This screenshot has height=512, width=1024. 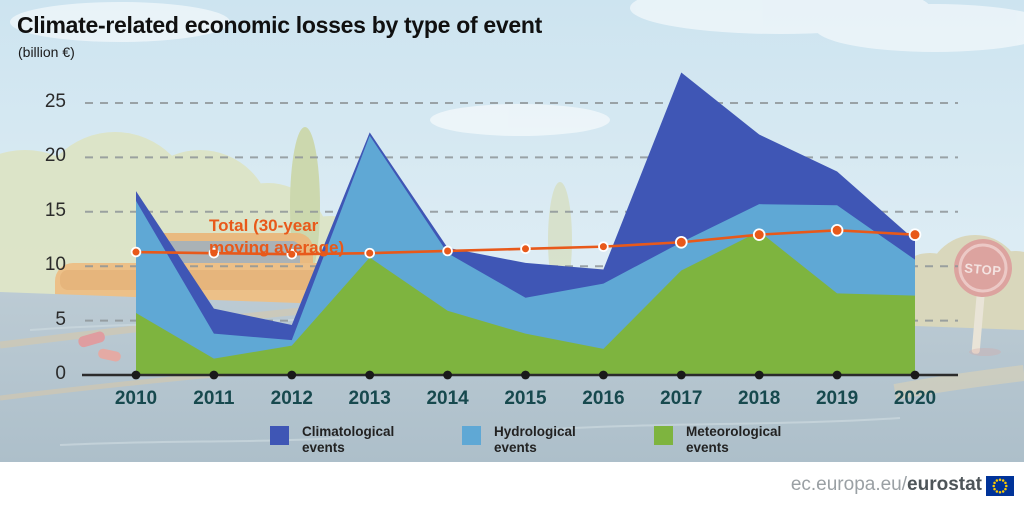 I want to click on x-tick-label: 2015, so click(x=525, y=398).